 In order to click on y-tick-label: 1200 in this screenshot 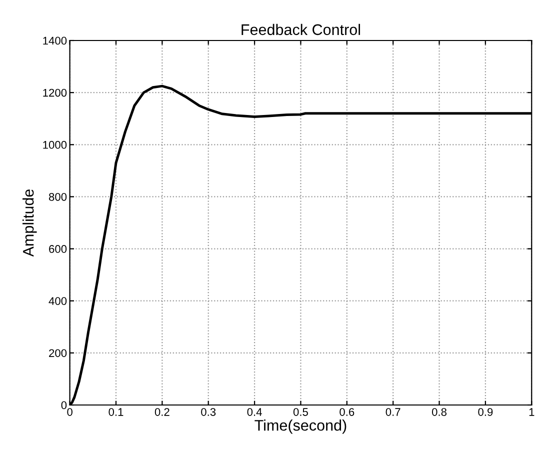, I will do `click(55, 92)`.